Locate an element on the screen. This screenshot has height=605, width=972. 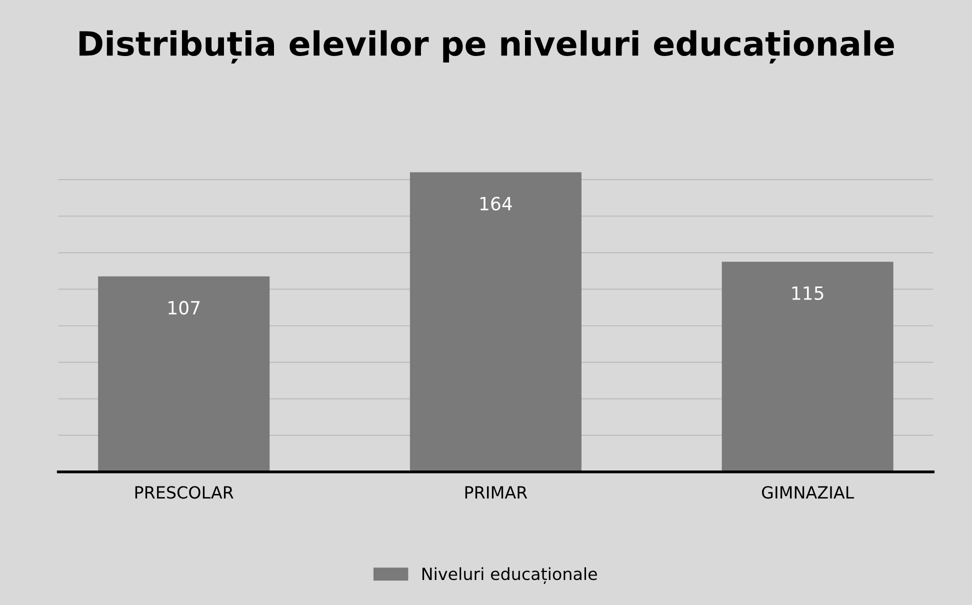
x-tick-label: PRIMAR is located at coordinates (496, 492).